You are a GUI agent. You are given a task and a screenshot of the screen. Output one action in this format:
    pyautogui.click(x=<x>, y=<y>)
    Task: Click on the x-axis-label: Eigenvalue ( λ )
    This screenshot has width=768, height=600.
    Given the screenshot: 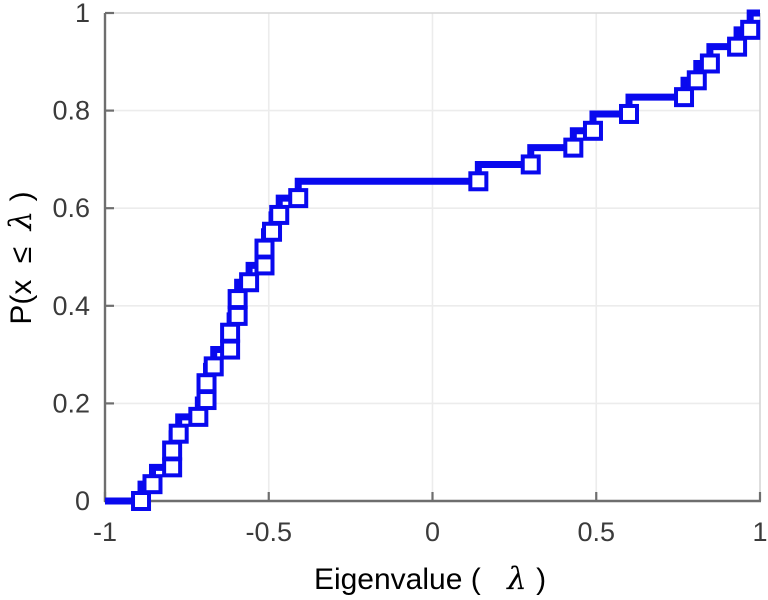 What is the action you would take?
    pyautogui.click(x=430, y=579)
    